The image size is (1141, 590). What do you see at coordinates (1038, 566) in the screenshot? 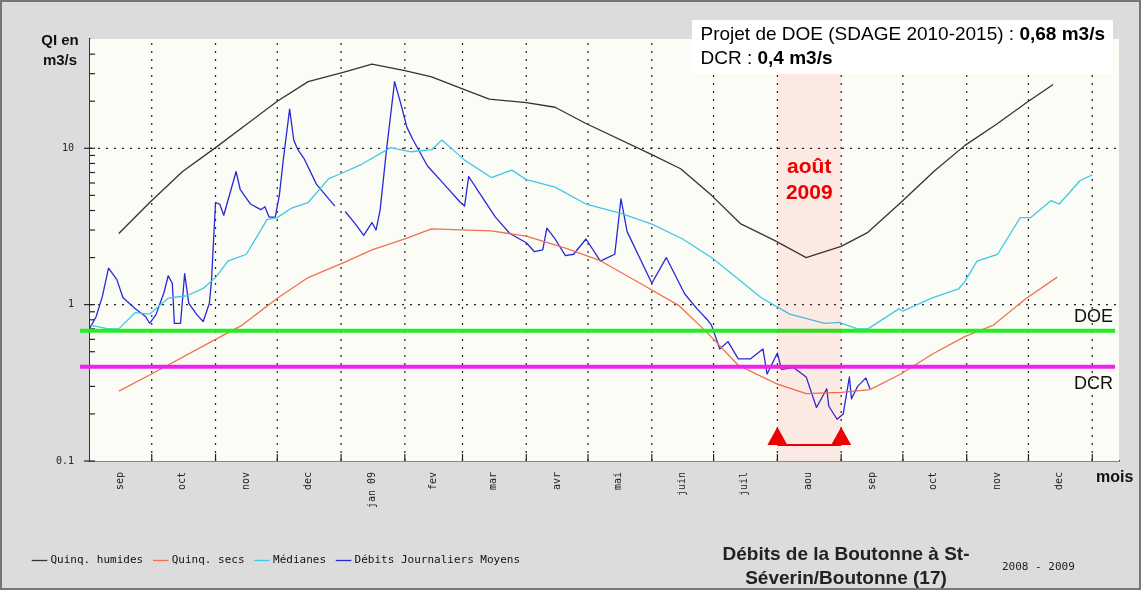
I see `text: 2008 - 2009` at bounding box center [1038, 566].